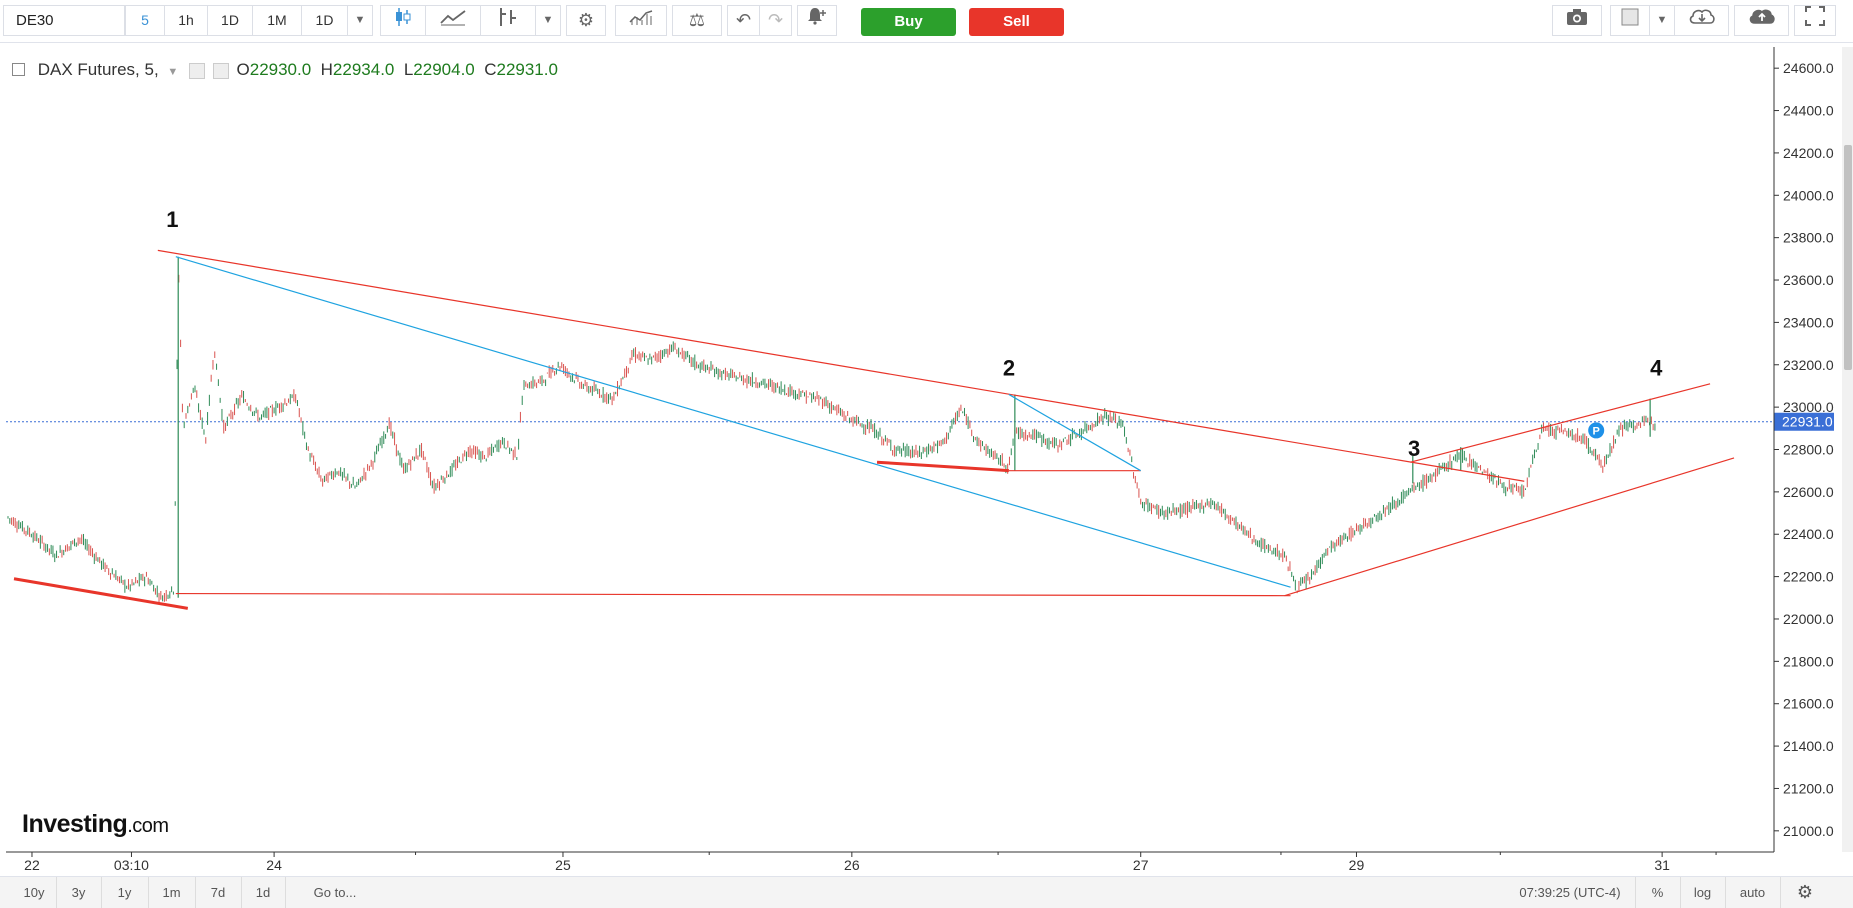  What do you see at coordinates (1577, 20) in the screenshot?
I see `camera-snapshot-icon` at bounding box center [1577, 20].